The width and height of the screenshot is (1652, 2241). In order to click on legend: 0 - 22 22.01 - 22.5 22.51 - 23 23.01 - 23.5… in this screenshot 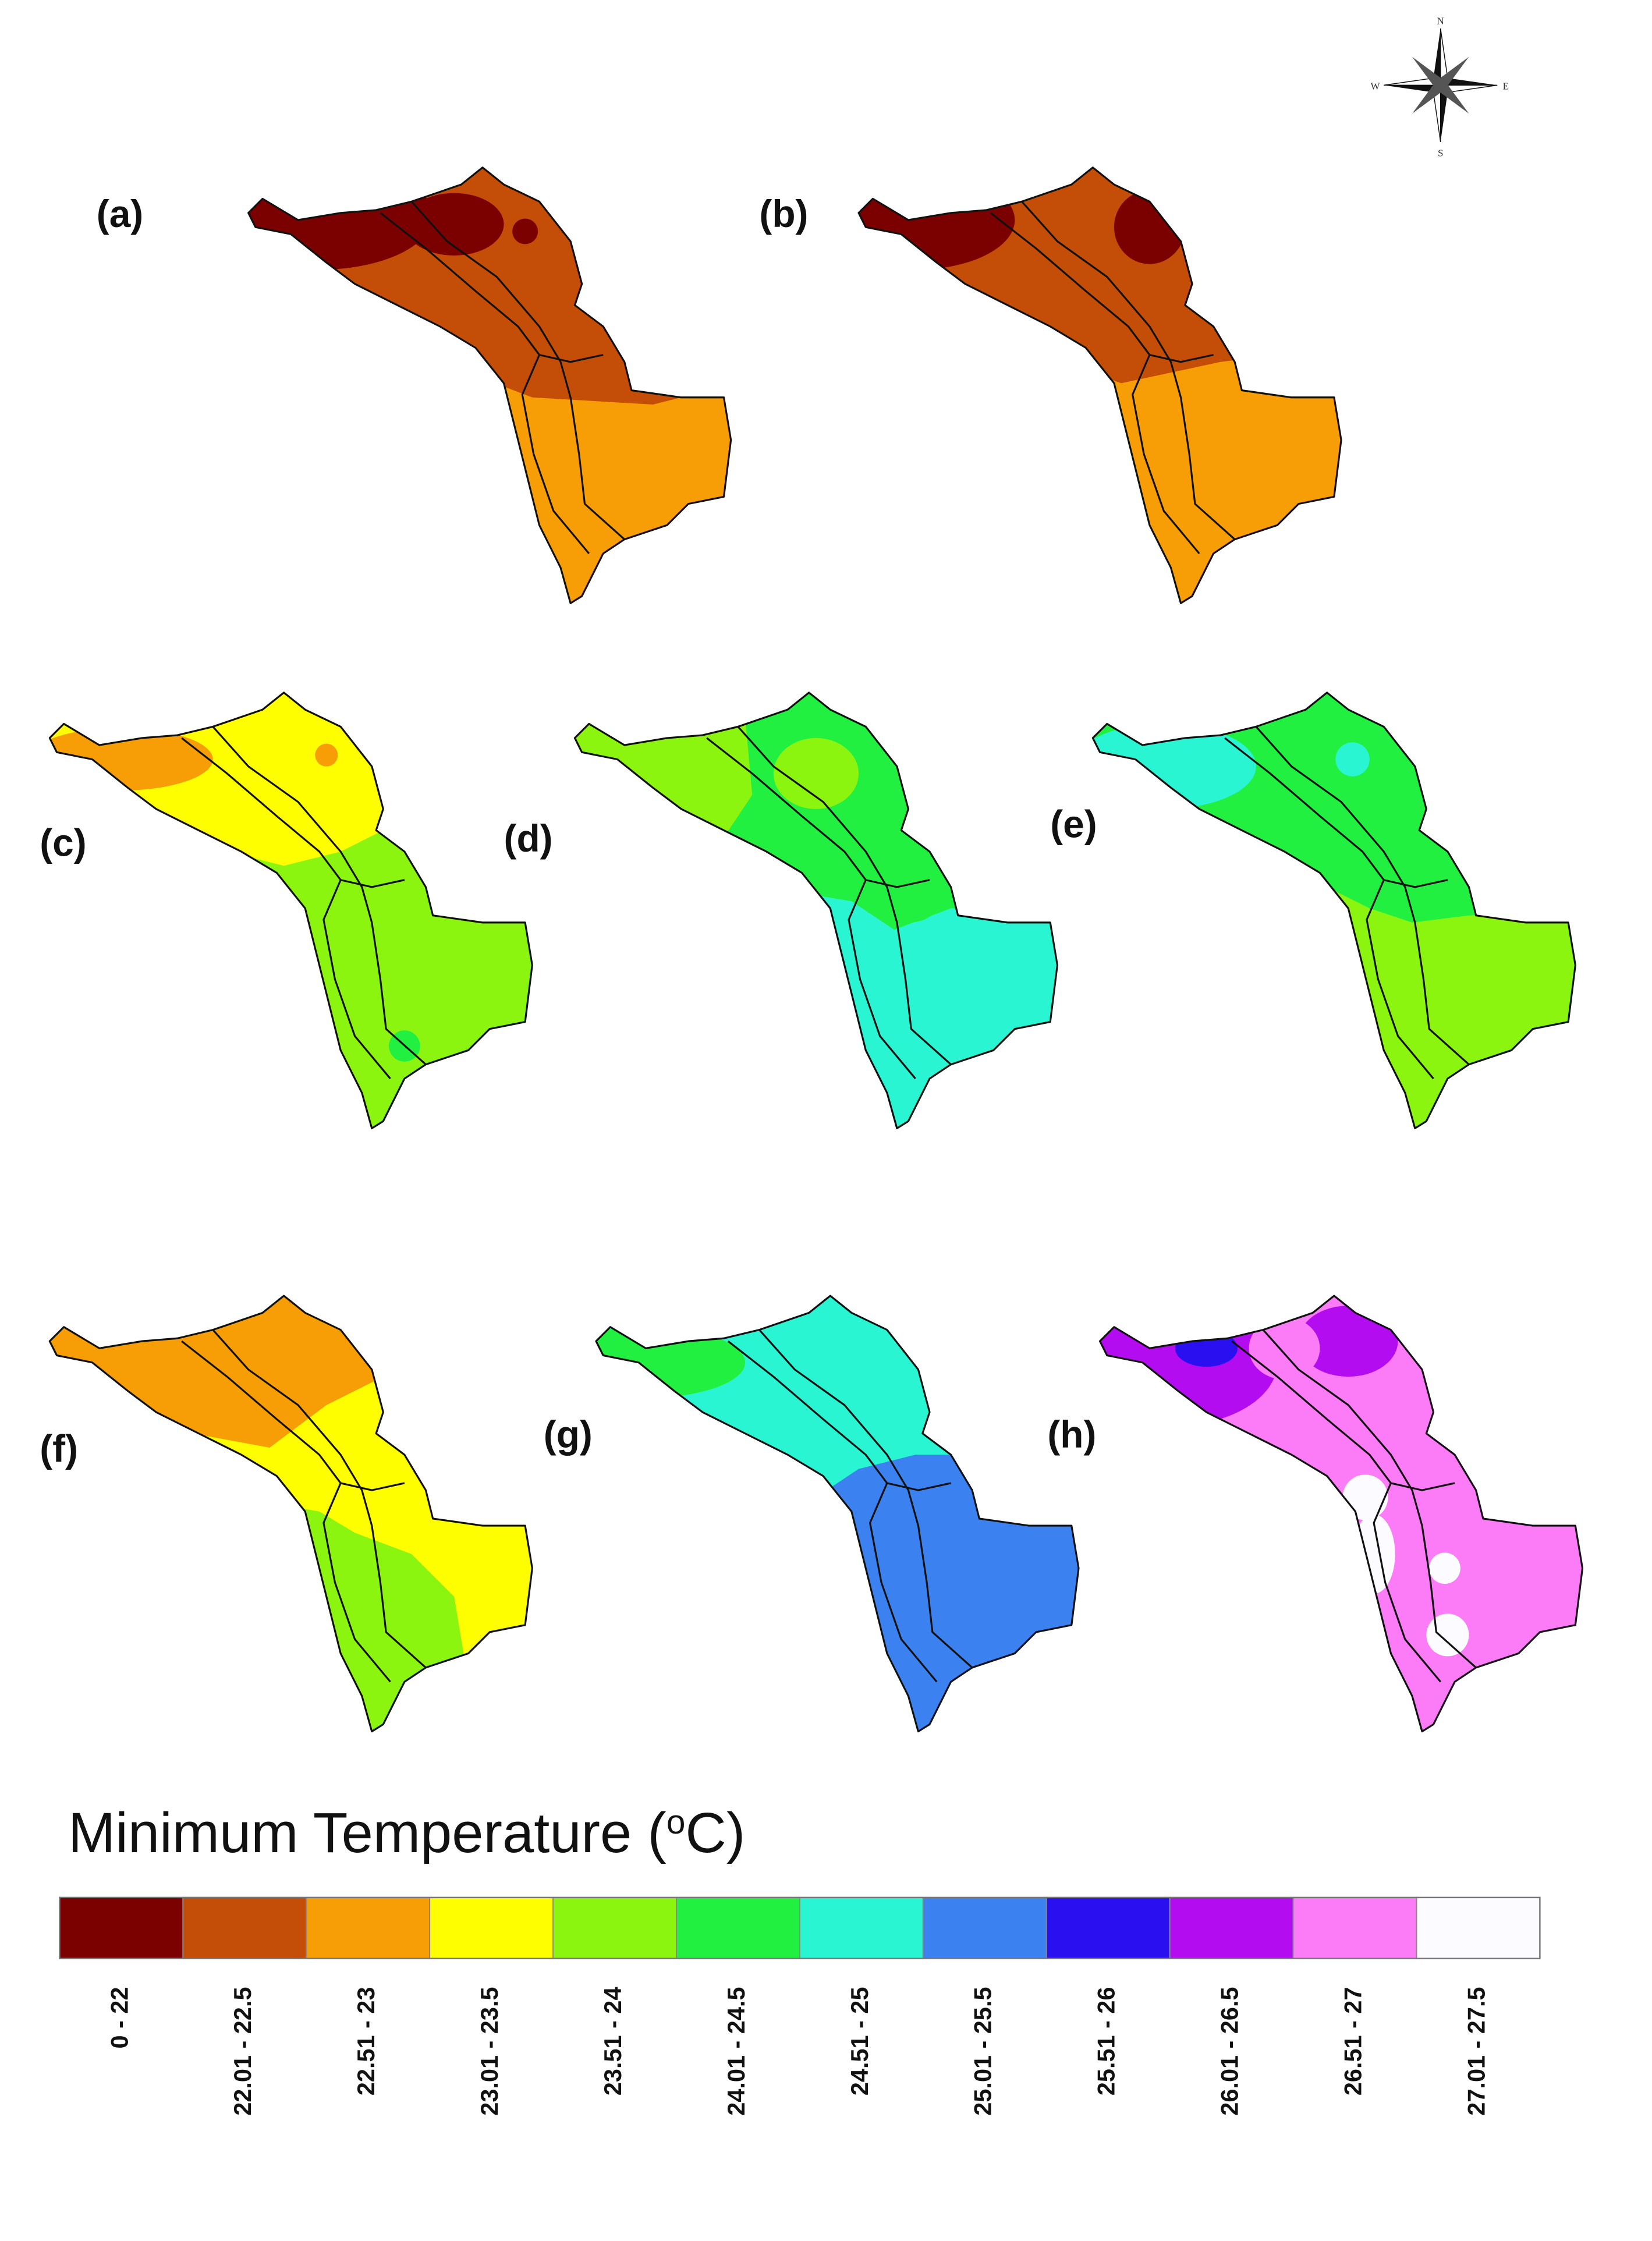, I will do `click(800, 2006)`.